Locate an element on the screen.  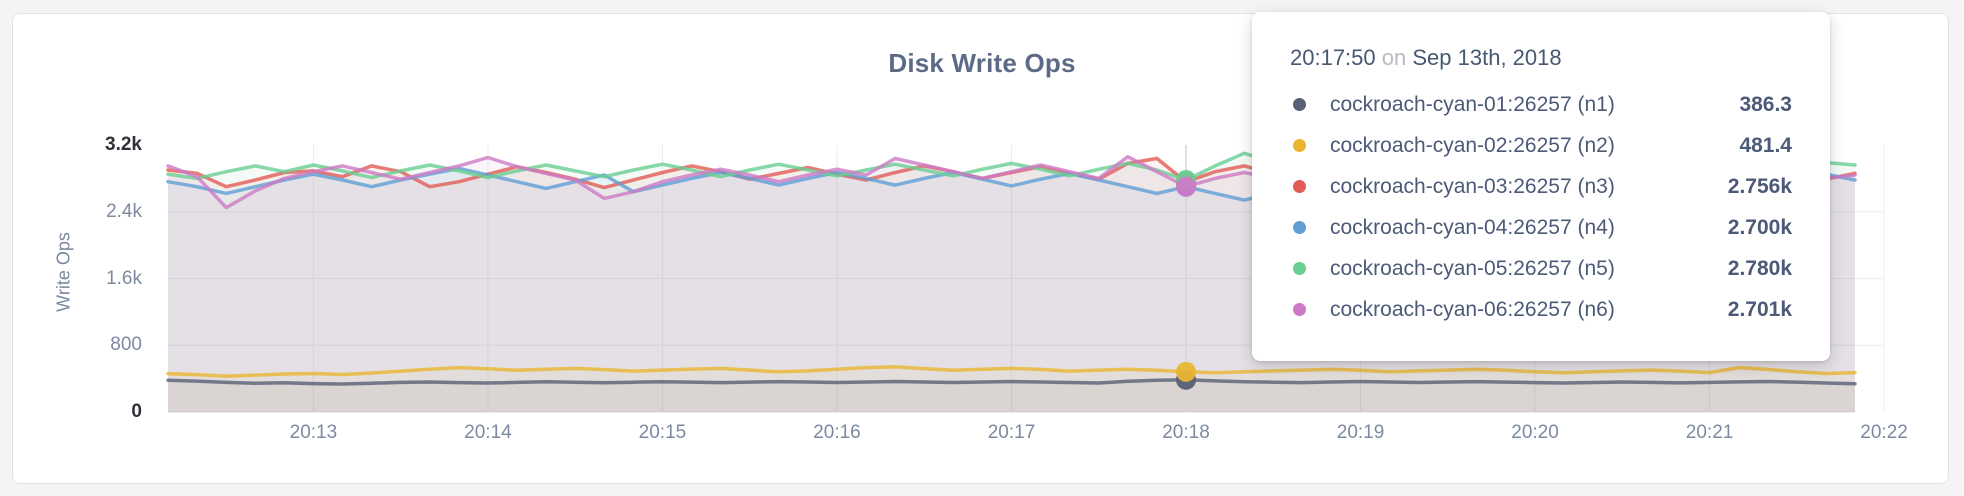
y-tick-label: 0 is located at coordinates (136, 411).